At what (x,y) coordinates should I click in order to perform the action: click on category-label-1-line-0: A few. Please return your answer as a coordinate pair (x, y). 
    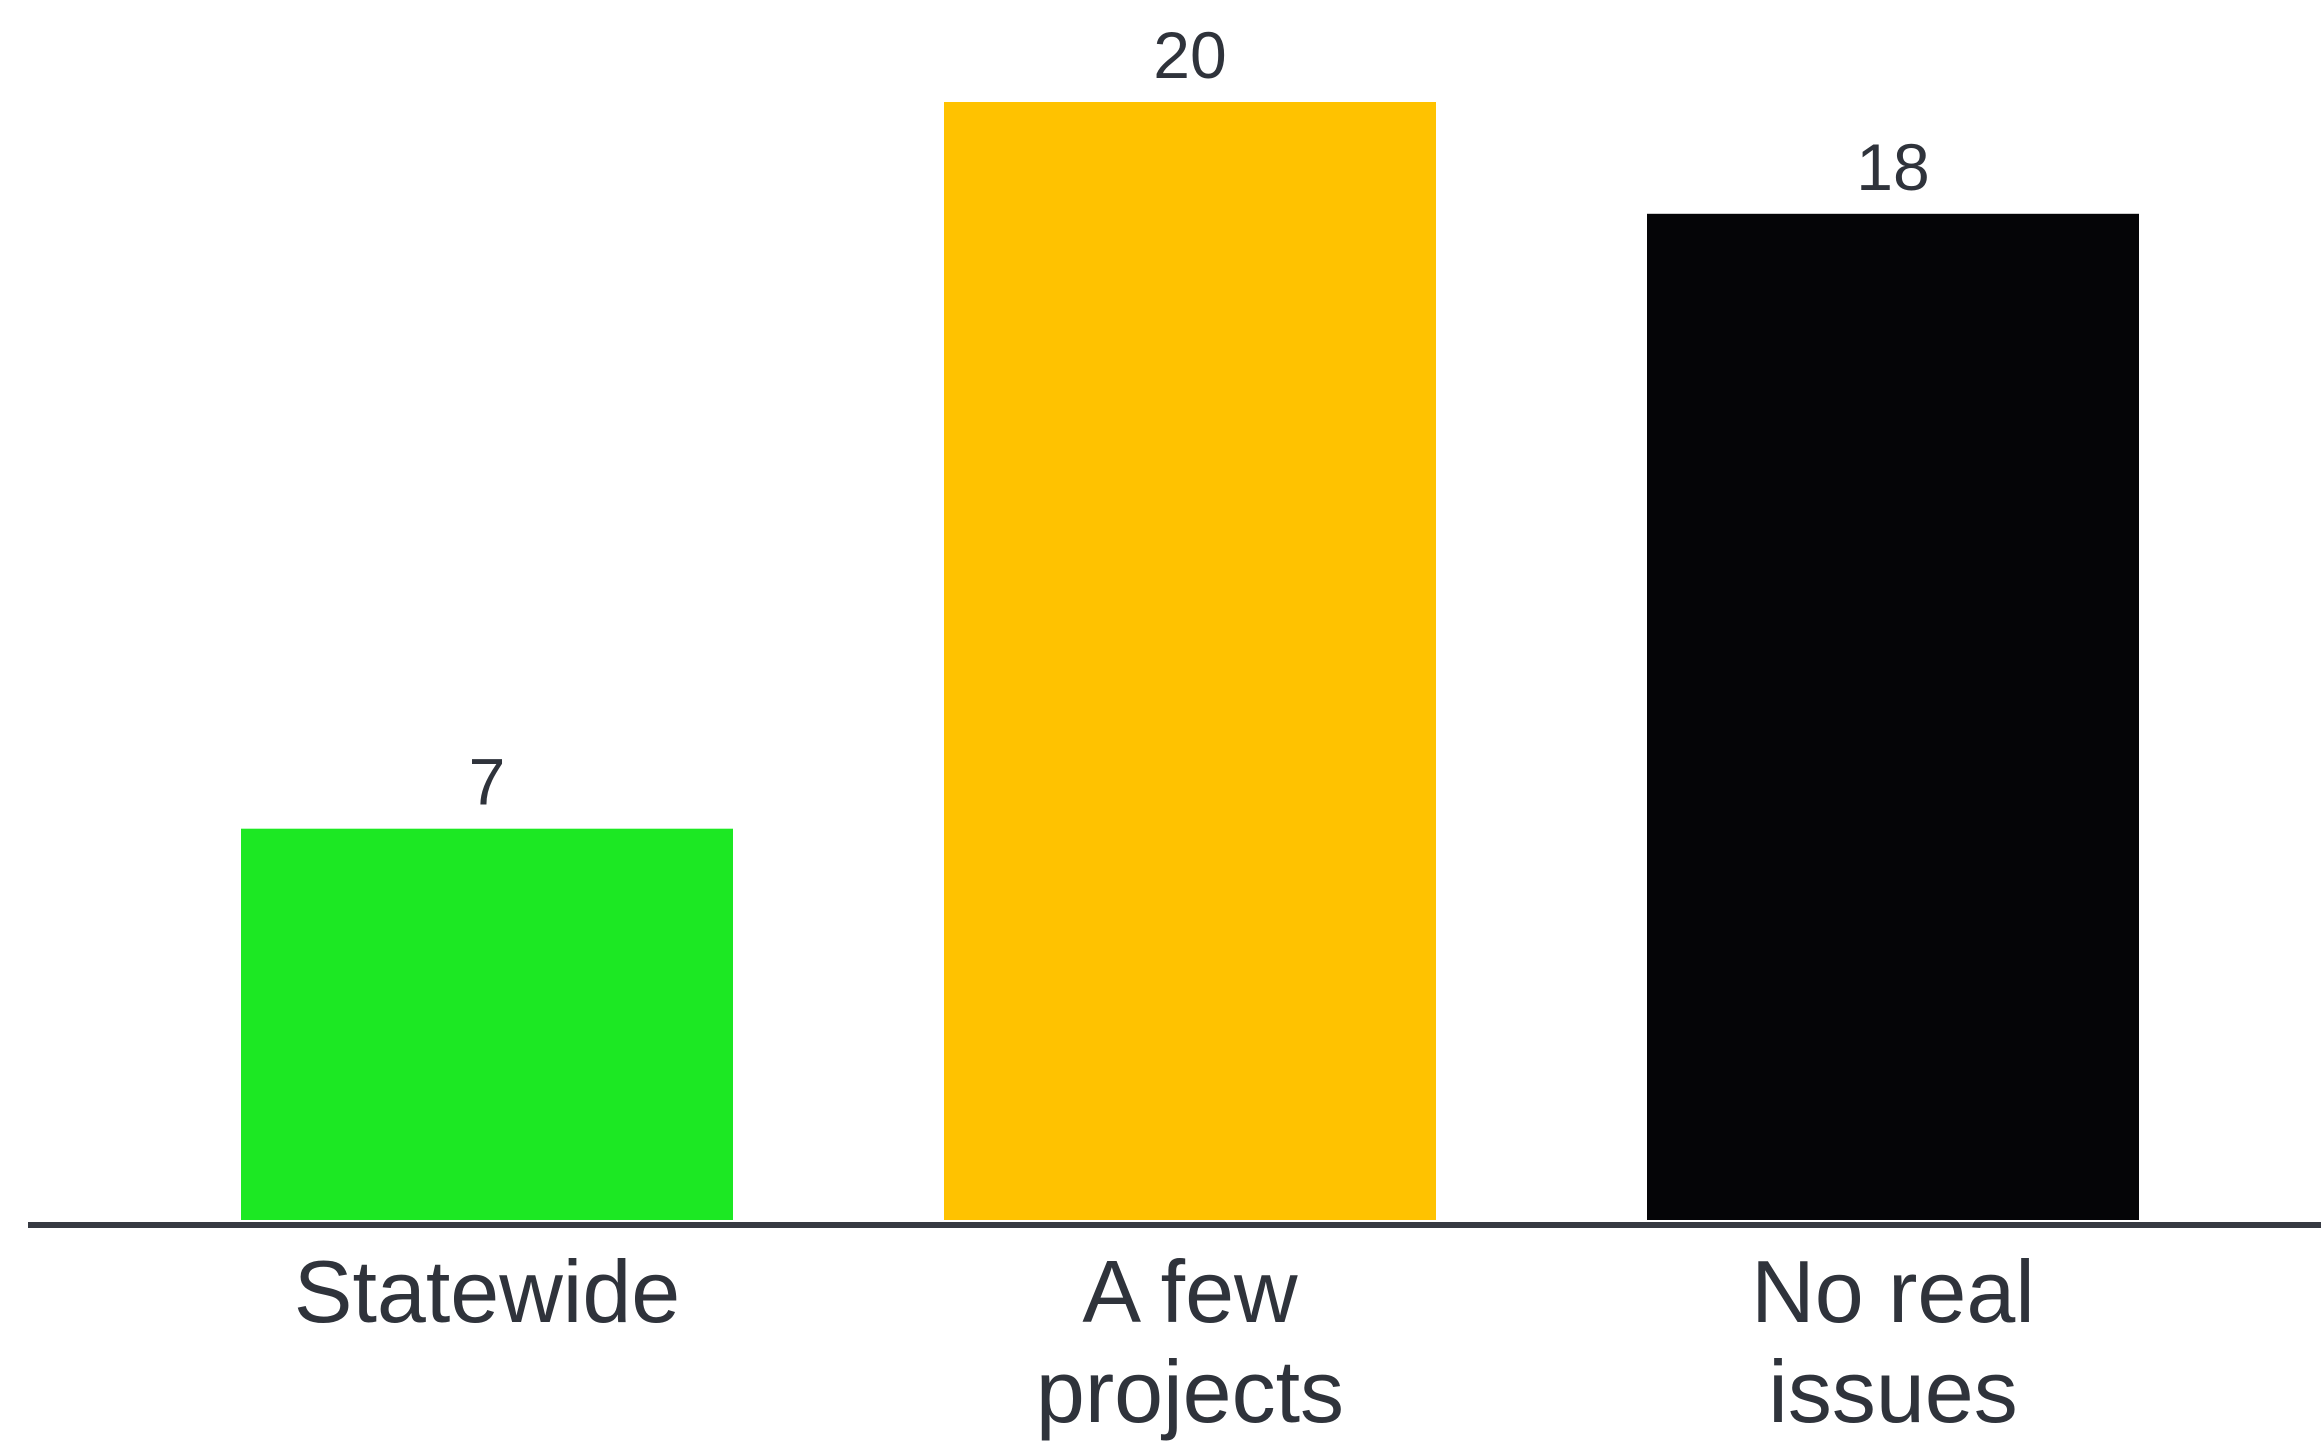
    Looking at the image, I should click on (1190, 1291).